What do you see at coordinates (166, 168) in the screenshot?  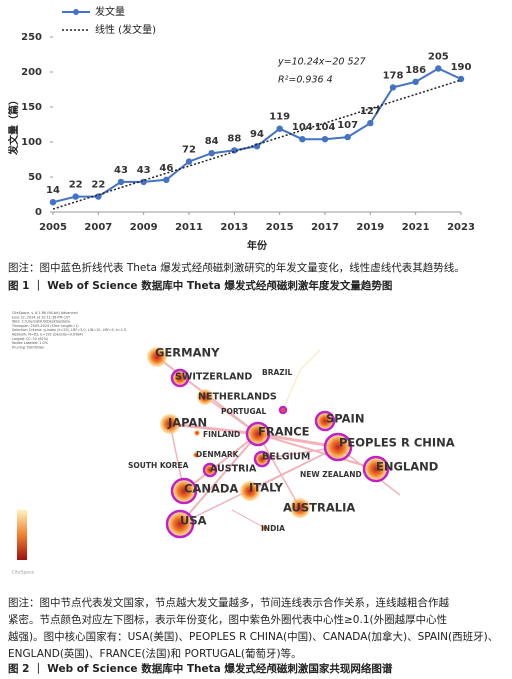 I see `value-label: 46` at bounding box center [166, 168].